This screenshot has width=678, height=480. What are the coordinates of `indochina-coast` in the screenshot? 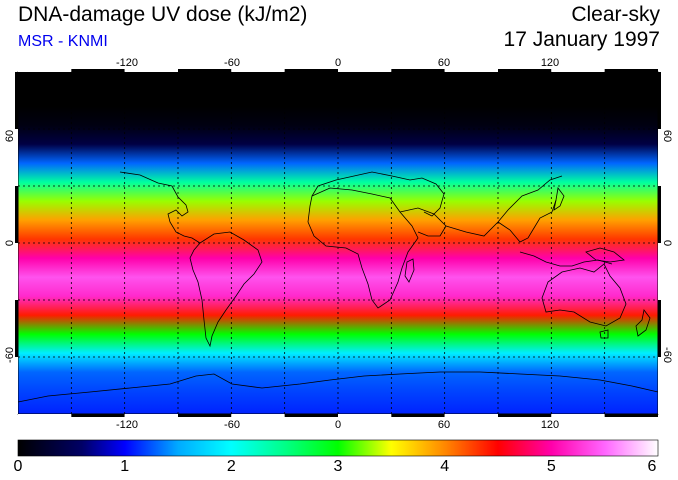 It's located at (527, 221).